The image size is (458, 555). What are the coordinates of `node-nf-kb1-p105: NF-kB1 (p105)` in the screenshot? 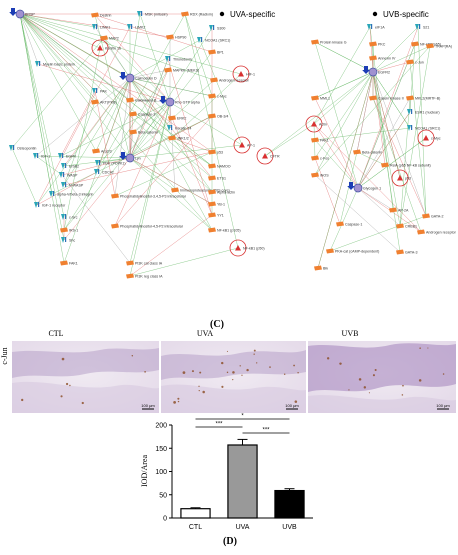 It's located at (224, 230).